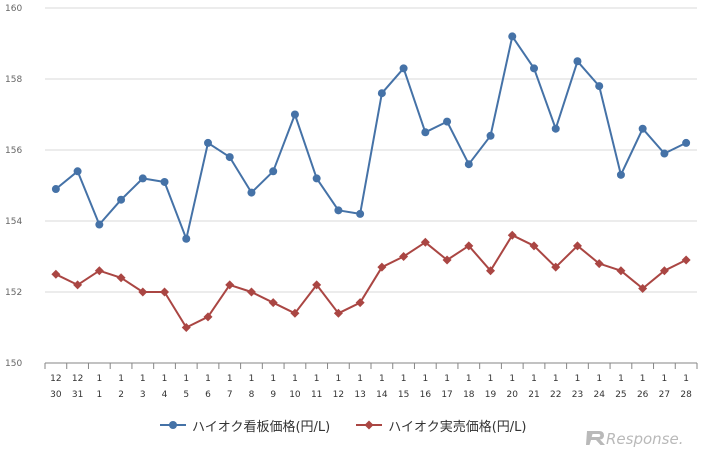 The image size is (717, 459). What do you see at coordinates (13, 293) in the screenshot?
I see `y-tick-label-152: 152` at bounding box center [13, 293].